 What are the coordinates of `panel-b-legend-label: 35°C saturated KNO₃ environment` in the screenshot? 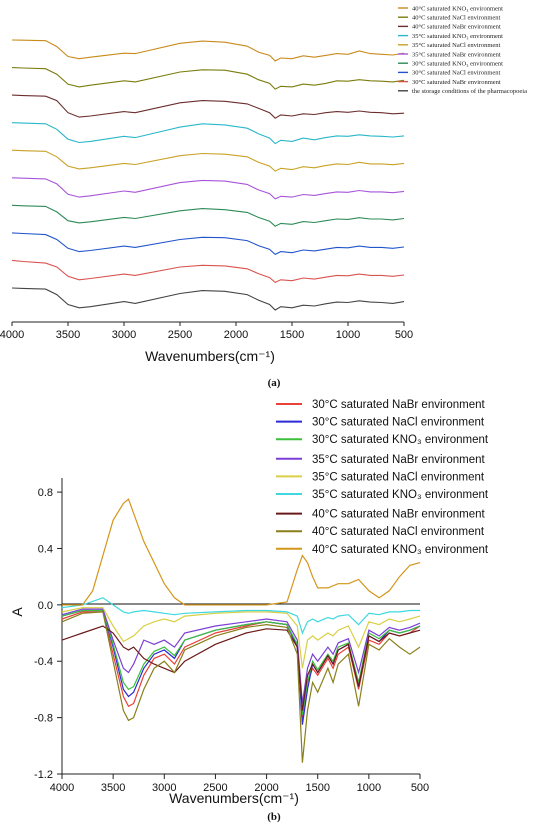 It's located at (400, 495).